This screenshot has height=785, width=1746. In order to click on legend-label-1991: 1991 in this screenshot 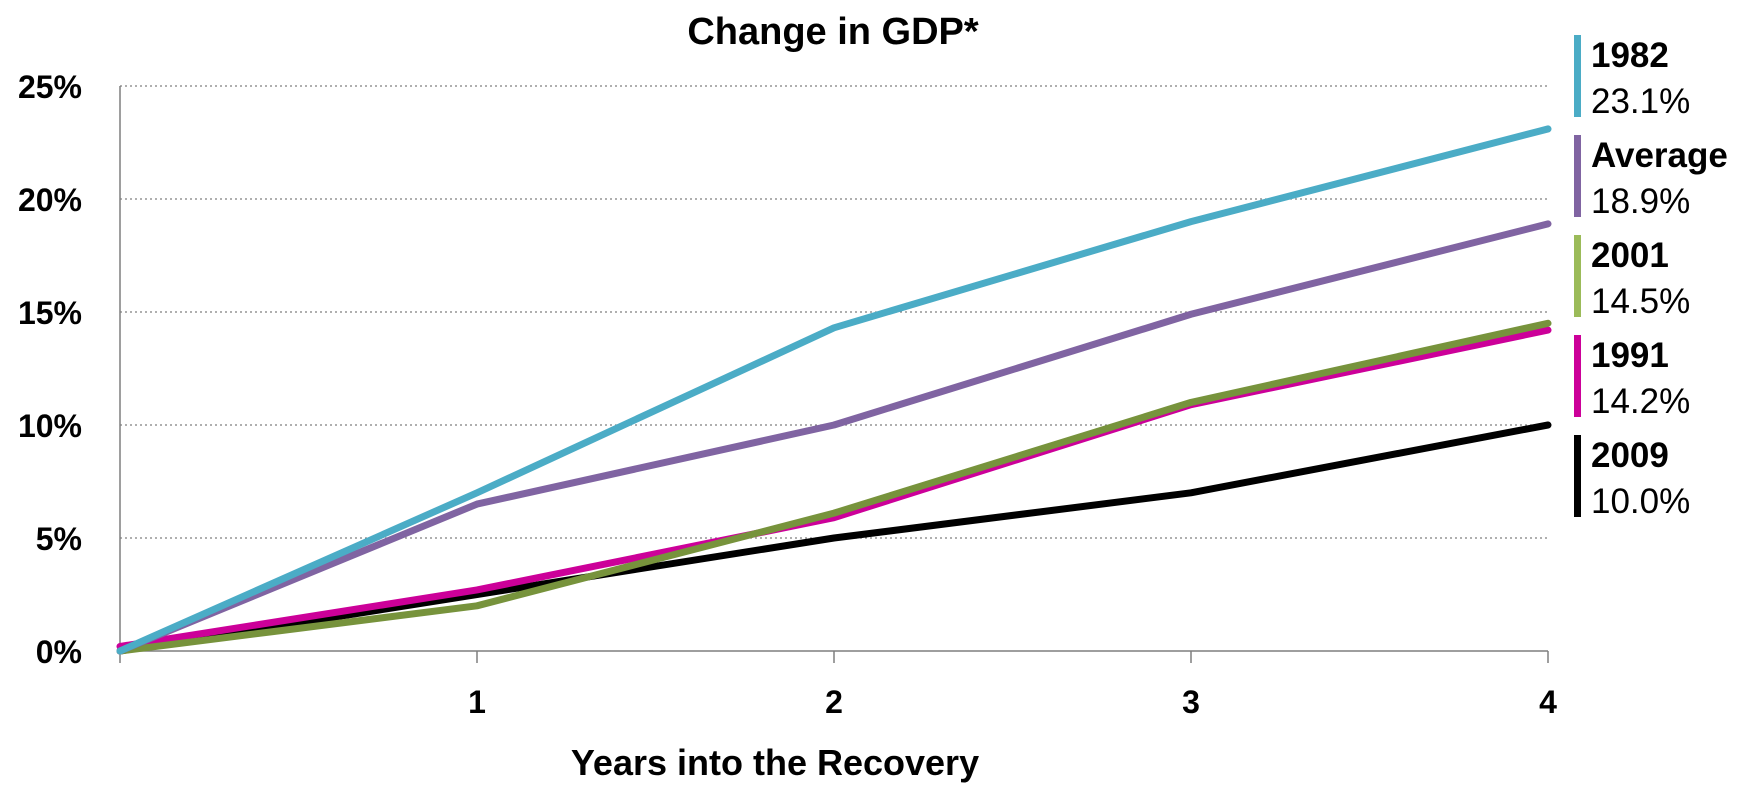, I will do `click(1630, 355)`.